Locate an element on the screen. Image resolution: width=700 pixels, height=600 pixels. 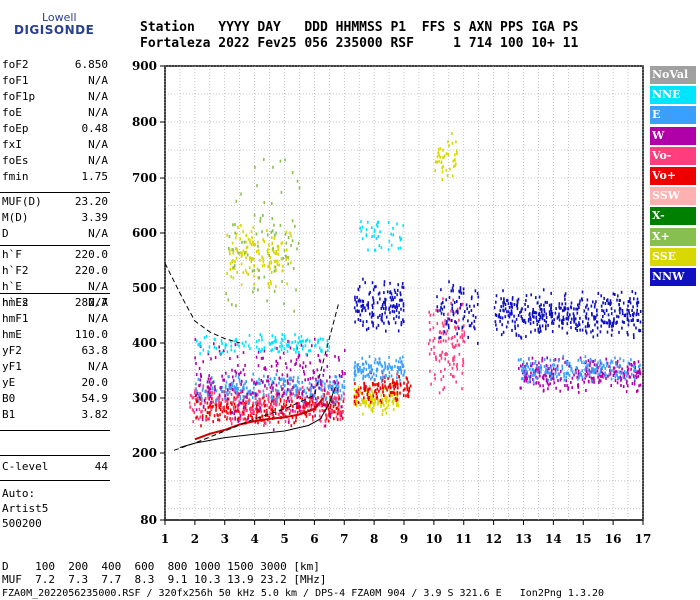
logo-top-text: Lowell is located at coordinates (59, 17).